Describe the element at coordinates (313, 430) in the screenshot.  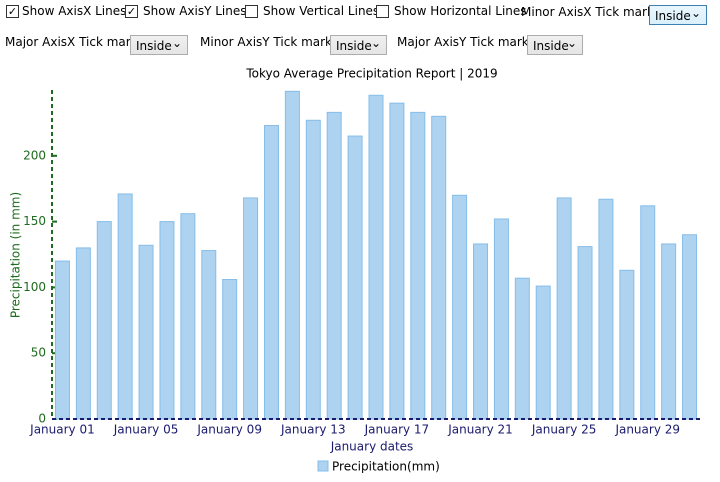
I see `x-tick-label: January 13` at that location.